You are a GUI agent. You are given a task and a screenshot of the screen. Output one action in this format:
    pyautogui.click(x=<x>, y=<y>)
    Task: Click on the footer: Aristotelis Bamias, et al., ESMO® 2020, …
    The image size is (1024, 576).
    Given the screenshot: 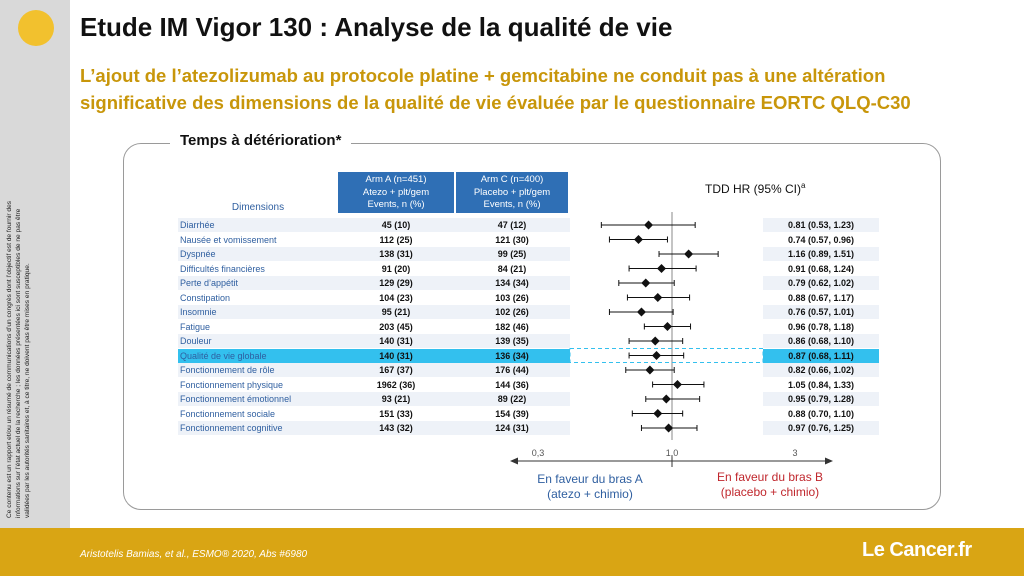 What is the action you would take?
    pyautogui.click(x=512, y=552)
    